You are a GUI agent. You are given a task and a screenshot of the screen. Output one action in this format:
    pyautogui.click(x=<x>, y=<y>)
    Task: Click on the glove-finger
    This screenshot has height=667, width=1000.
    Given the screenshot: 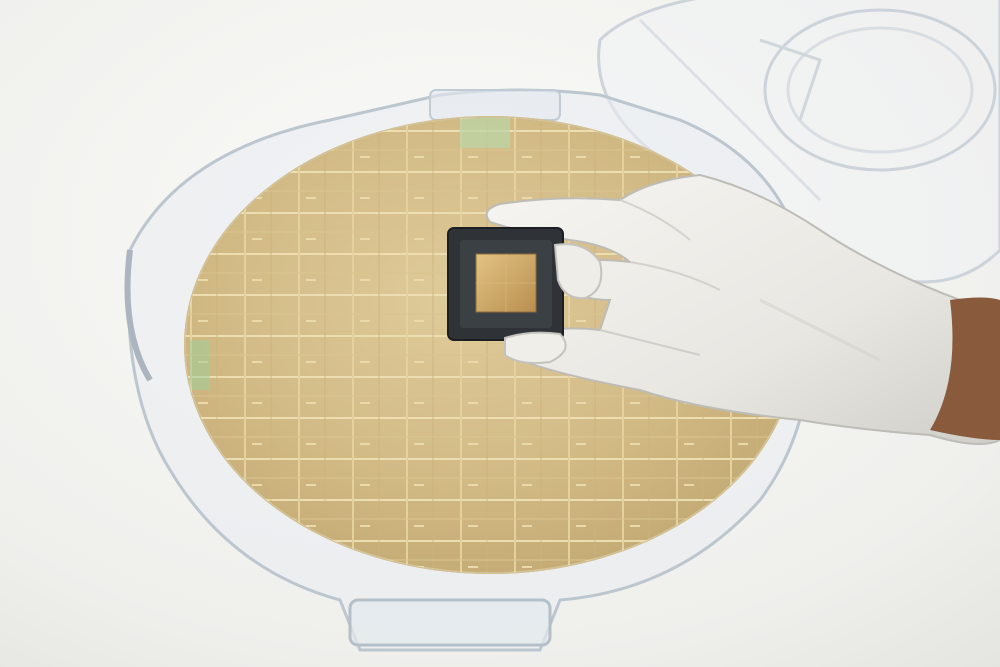 What is the action you would take?
    pyautogui.click(x=535, y=348)
    